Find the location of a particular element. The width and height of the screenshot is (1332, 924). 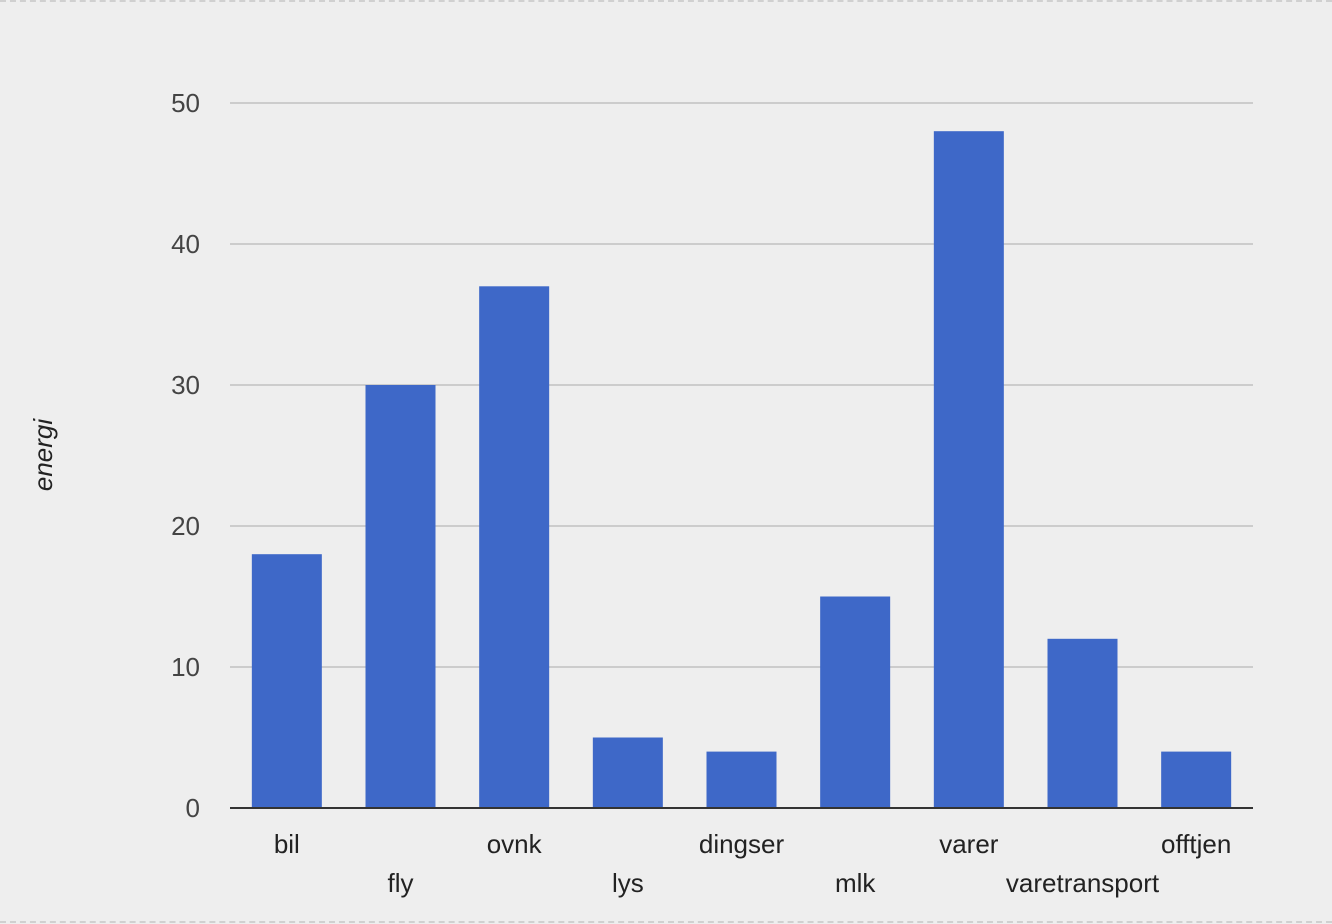

y-tick-label: 40 is located at coordinates (185, 244).